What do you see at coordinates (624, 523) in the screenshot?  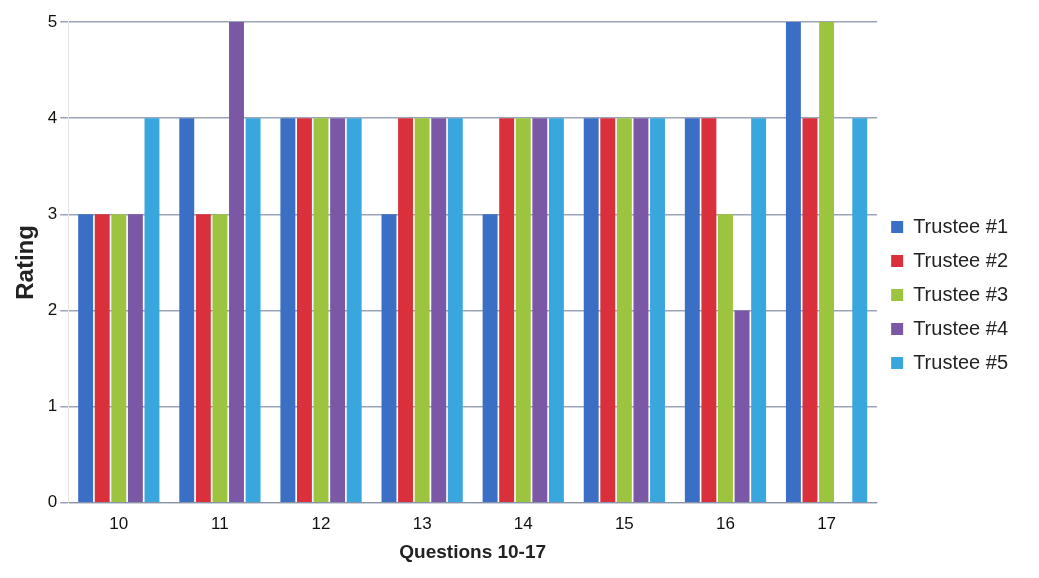 I see `x-tick-label: 15` at bounding box center [624, 523].